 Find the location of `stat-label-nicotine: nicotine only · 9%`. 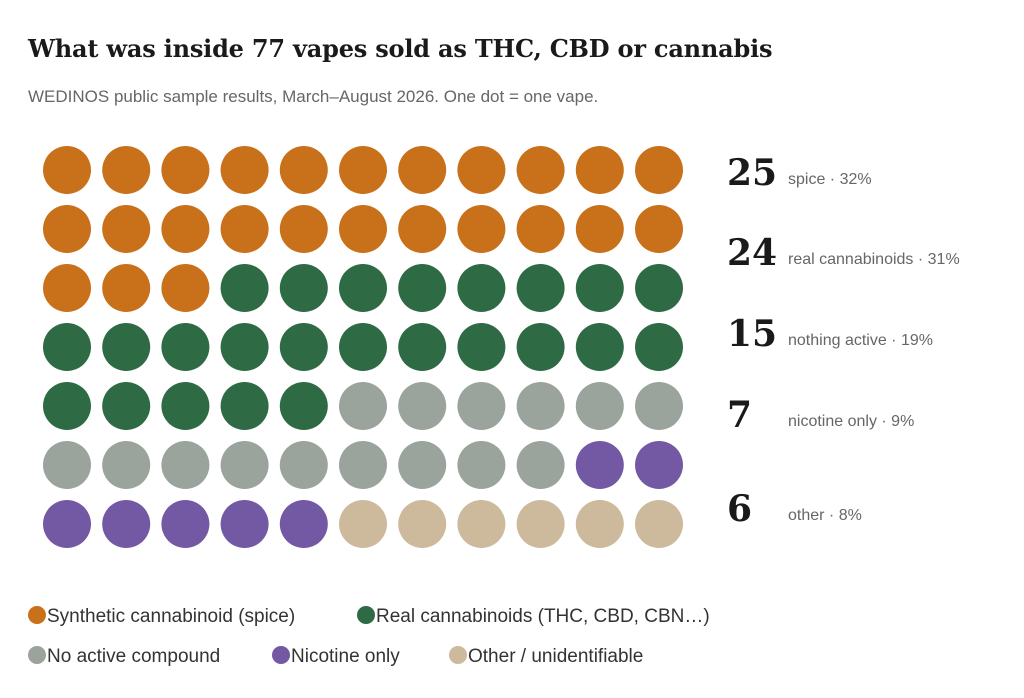

stat-label-nicotine: nicotine only · 9% is located at coordinates (851, 421).